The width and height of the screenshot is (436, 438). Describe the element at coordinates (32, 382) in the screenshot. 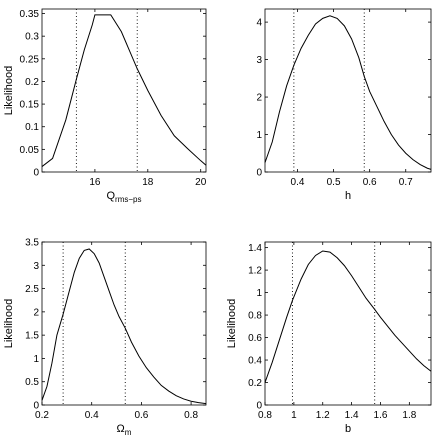

I see `y-tick-label: 0.5` at that location.